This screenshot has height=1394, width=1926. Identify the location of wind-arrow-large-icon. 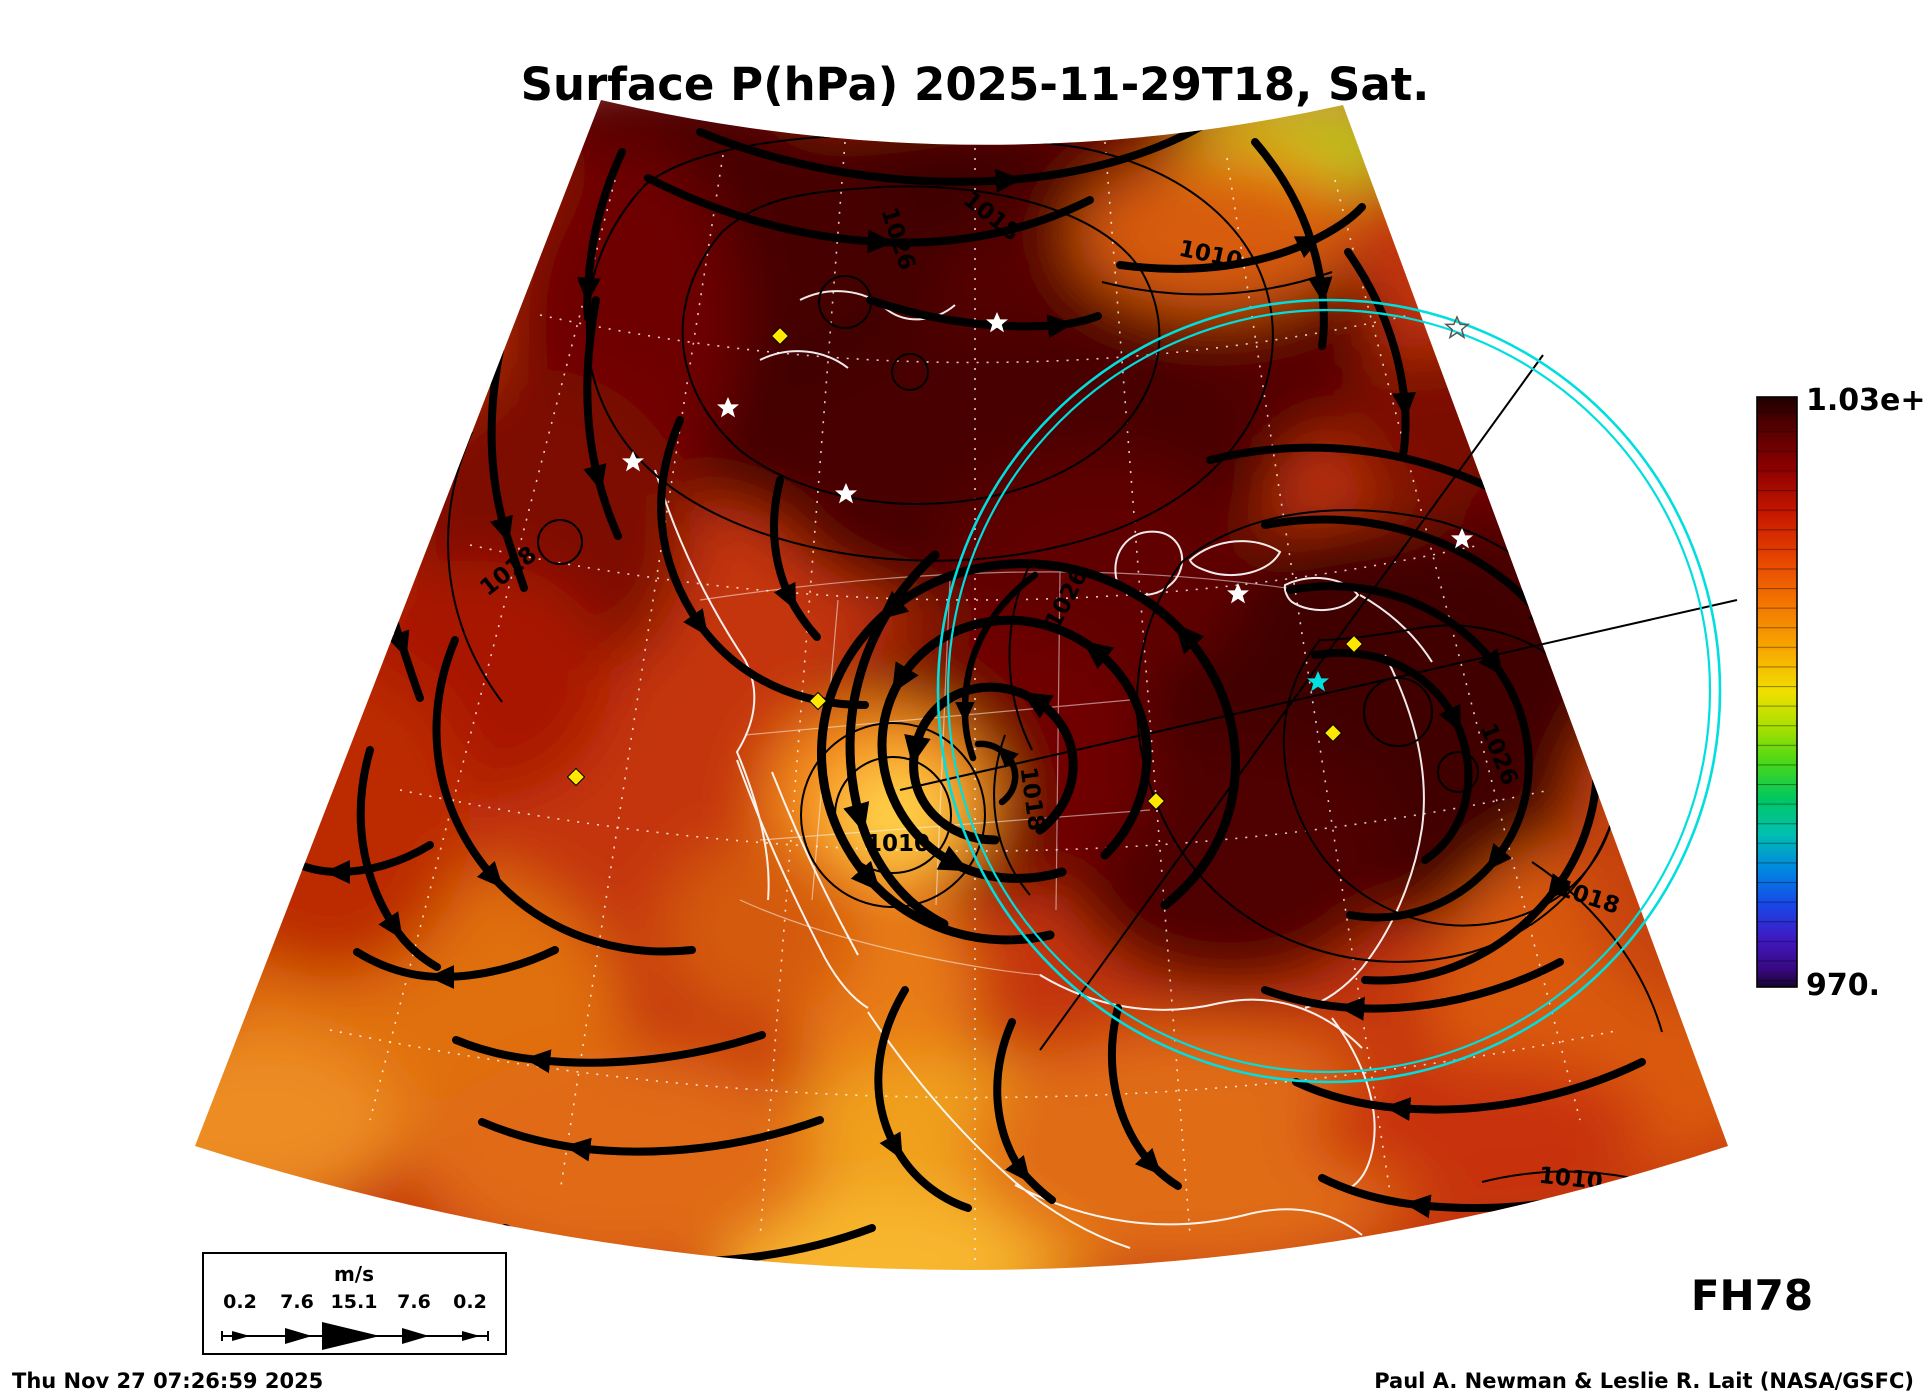
(351, 1336).